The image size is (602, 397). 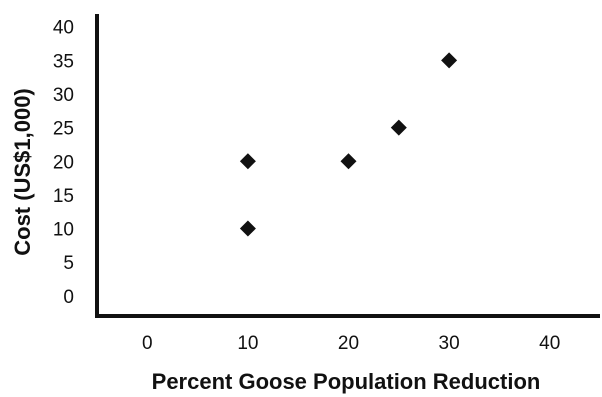 I want to click on y-tick-label: 35, so click(x=63, y=61).